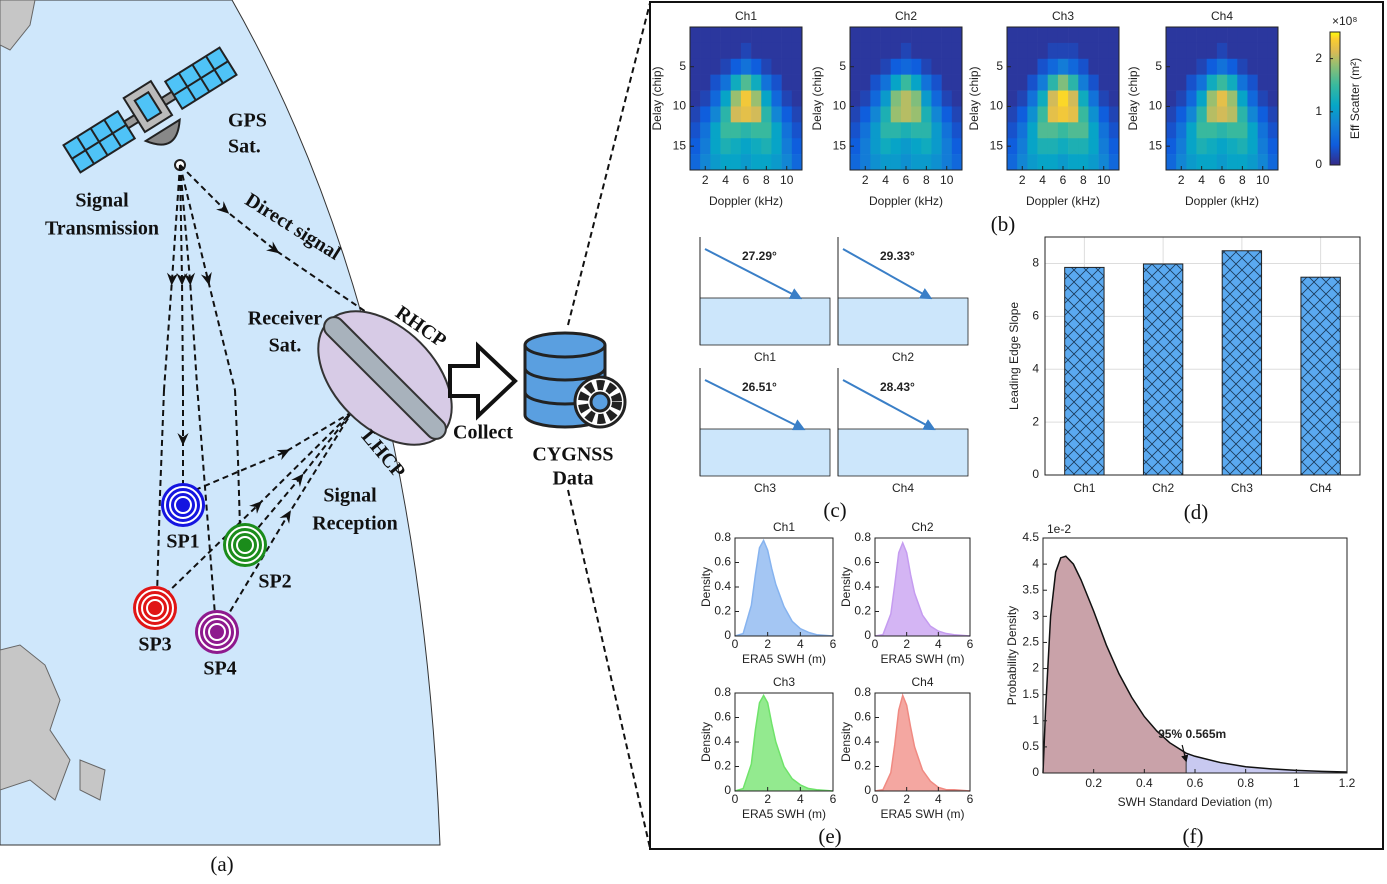 The image size is (1387, 884). Describe the element at coordinates (897, 387) in the screenshot. I see `angle-label: 28.43°` at that location.